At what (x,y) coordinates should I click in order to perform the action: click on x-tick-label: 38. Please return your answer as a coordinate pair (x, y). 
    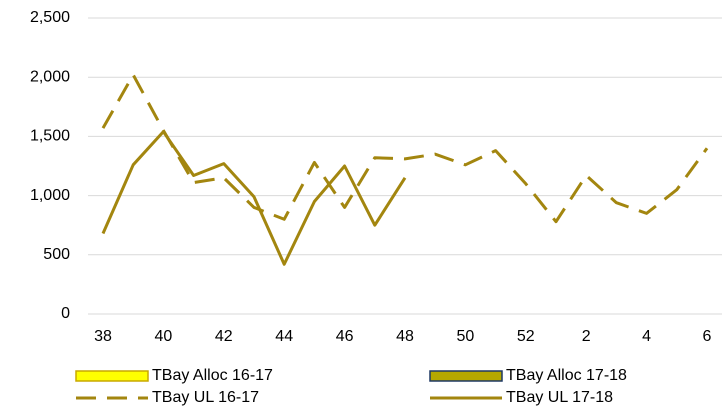
    Looking at the image, I should click on (103, 336).